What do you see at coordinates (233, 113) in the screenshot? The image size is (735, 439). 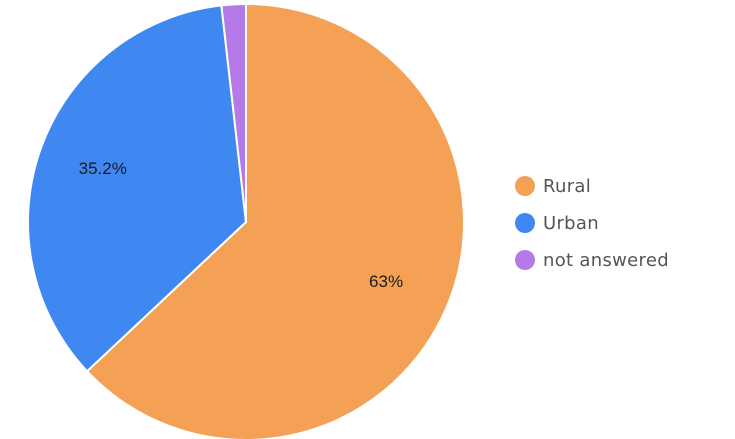 I see `pie-slice-not-answered` at bounding box center [233, 113].